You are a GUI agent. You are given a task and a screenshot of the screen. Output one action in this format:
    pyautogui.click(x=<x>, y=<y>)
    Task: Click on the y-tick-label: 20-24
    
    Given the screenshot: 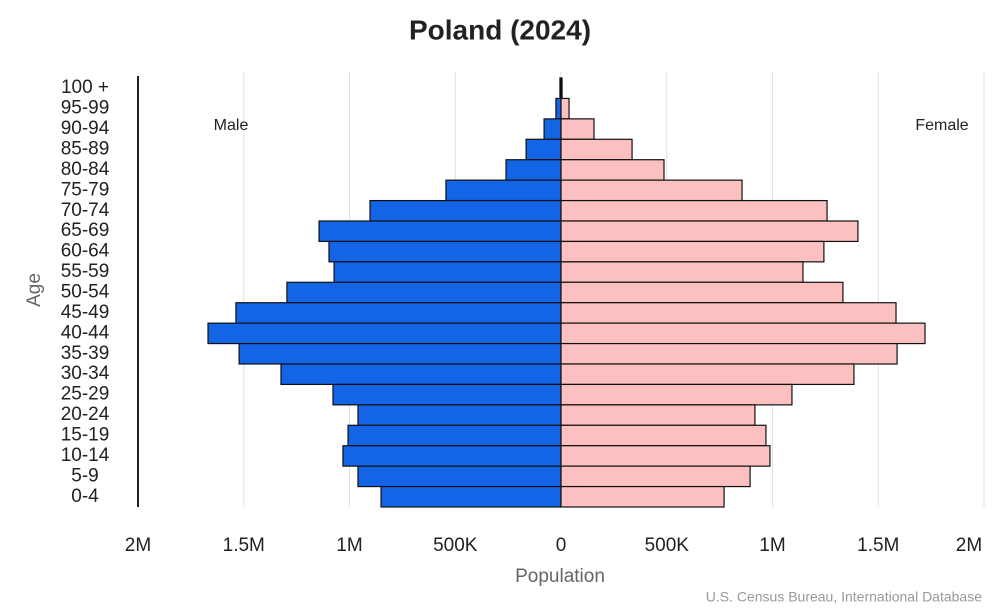 What is the action you would take?
    pyautogui.click(x=85, y=414)
    